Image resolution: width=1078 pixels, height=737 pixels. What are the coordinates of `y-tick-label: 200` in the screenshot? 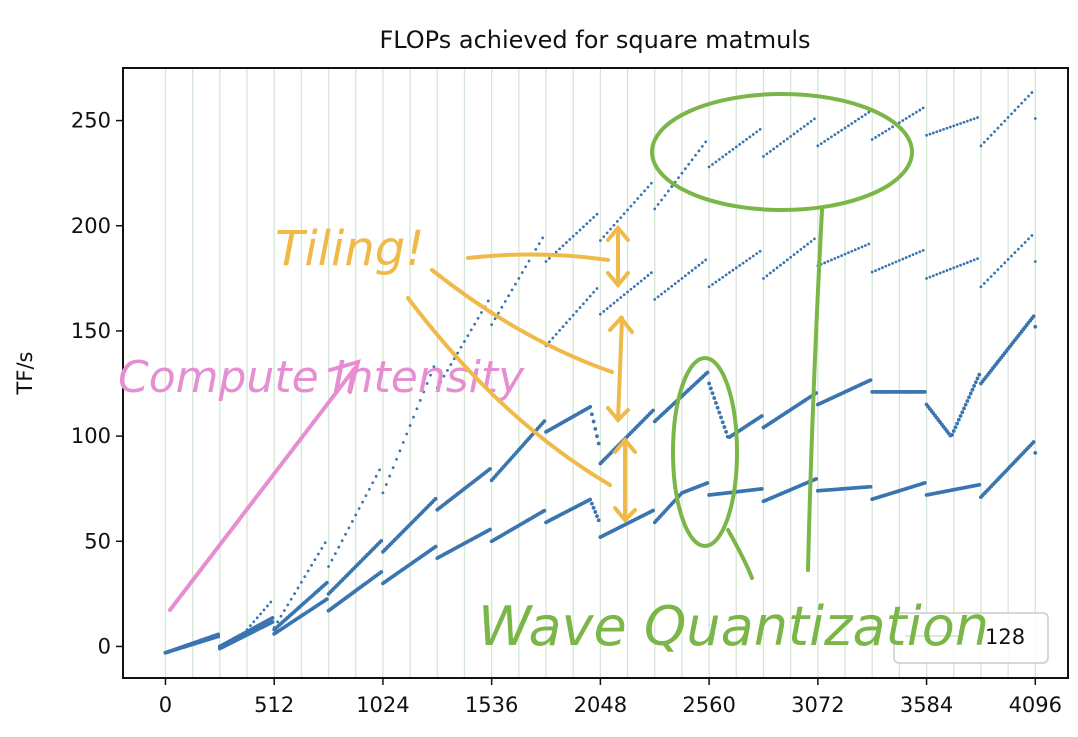 It's located at (91, 226).